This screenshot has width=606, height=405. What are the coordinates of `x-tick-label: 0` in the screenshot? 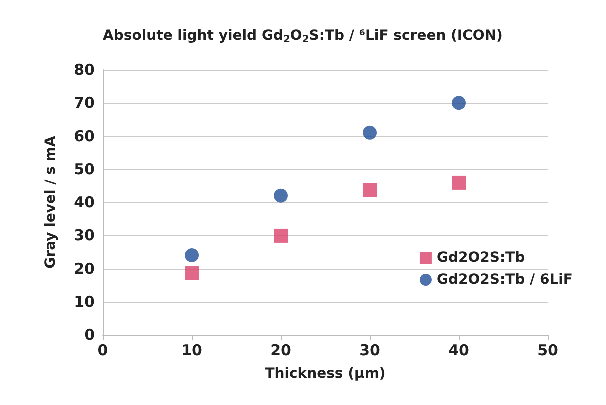 It's located at (103, 351).